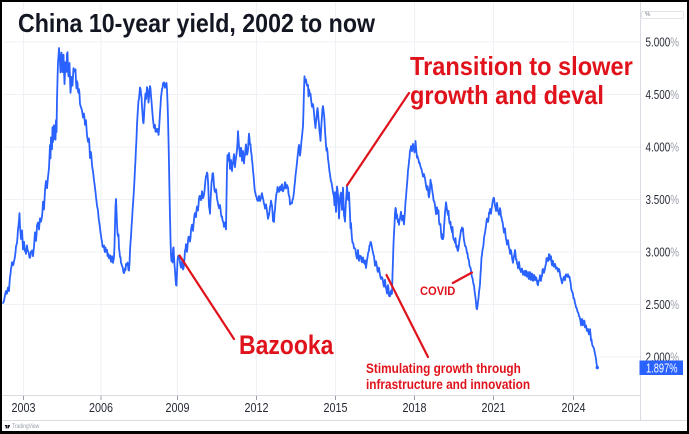 The width and height of the screenshot is (689, 434). What do you see at coordinates (663, 199) in the screenshot?
I see `svg-text: 3.500%` at bounding box center [663, 199].